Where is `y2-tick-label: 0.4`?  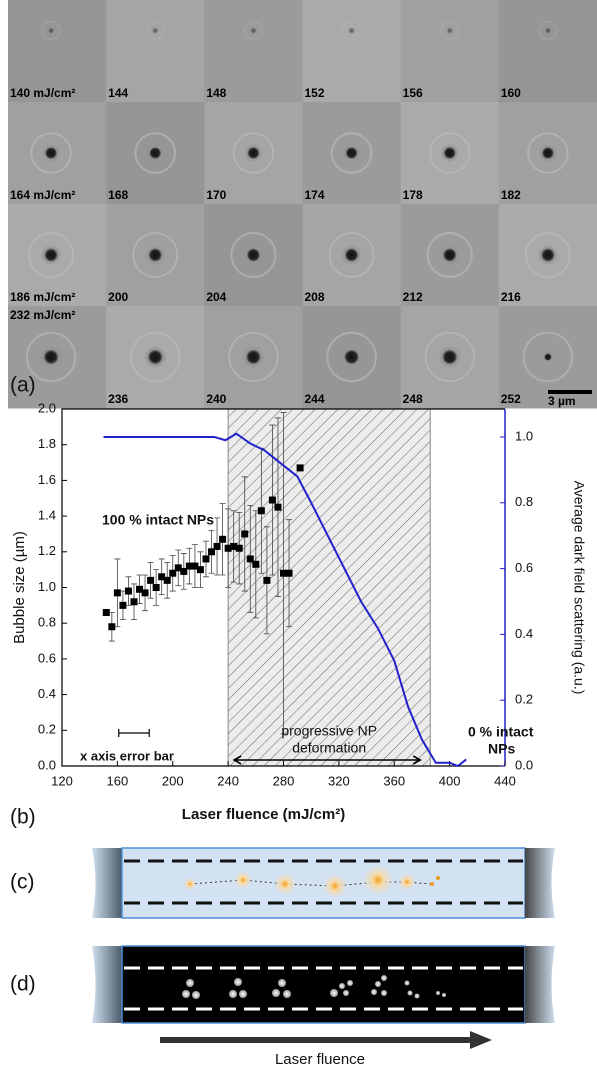
y2-tick-label: 0.4 is located at coordinates (524, 633).